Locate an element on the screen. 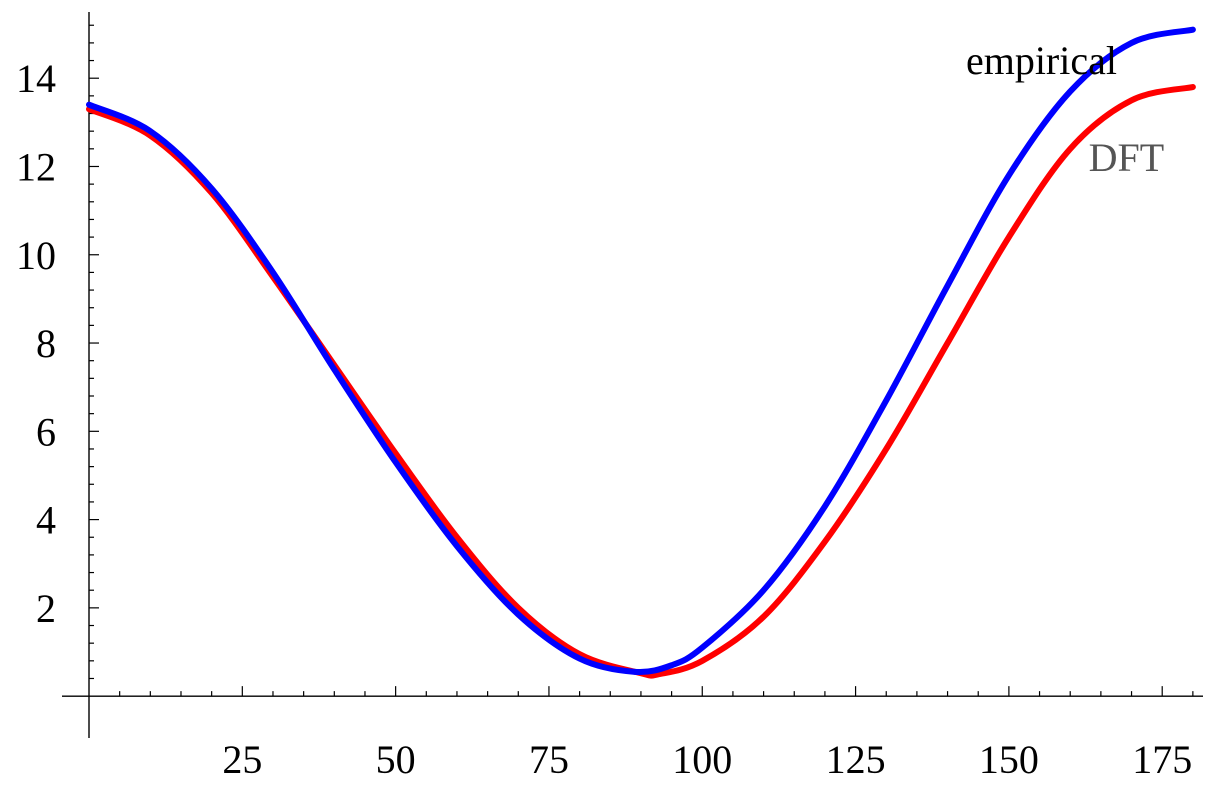  x-tick-label: 25 is located at coordinates (242, 759).